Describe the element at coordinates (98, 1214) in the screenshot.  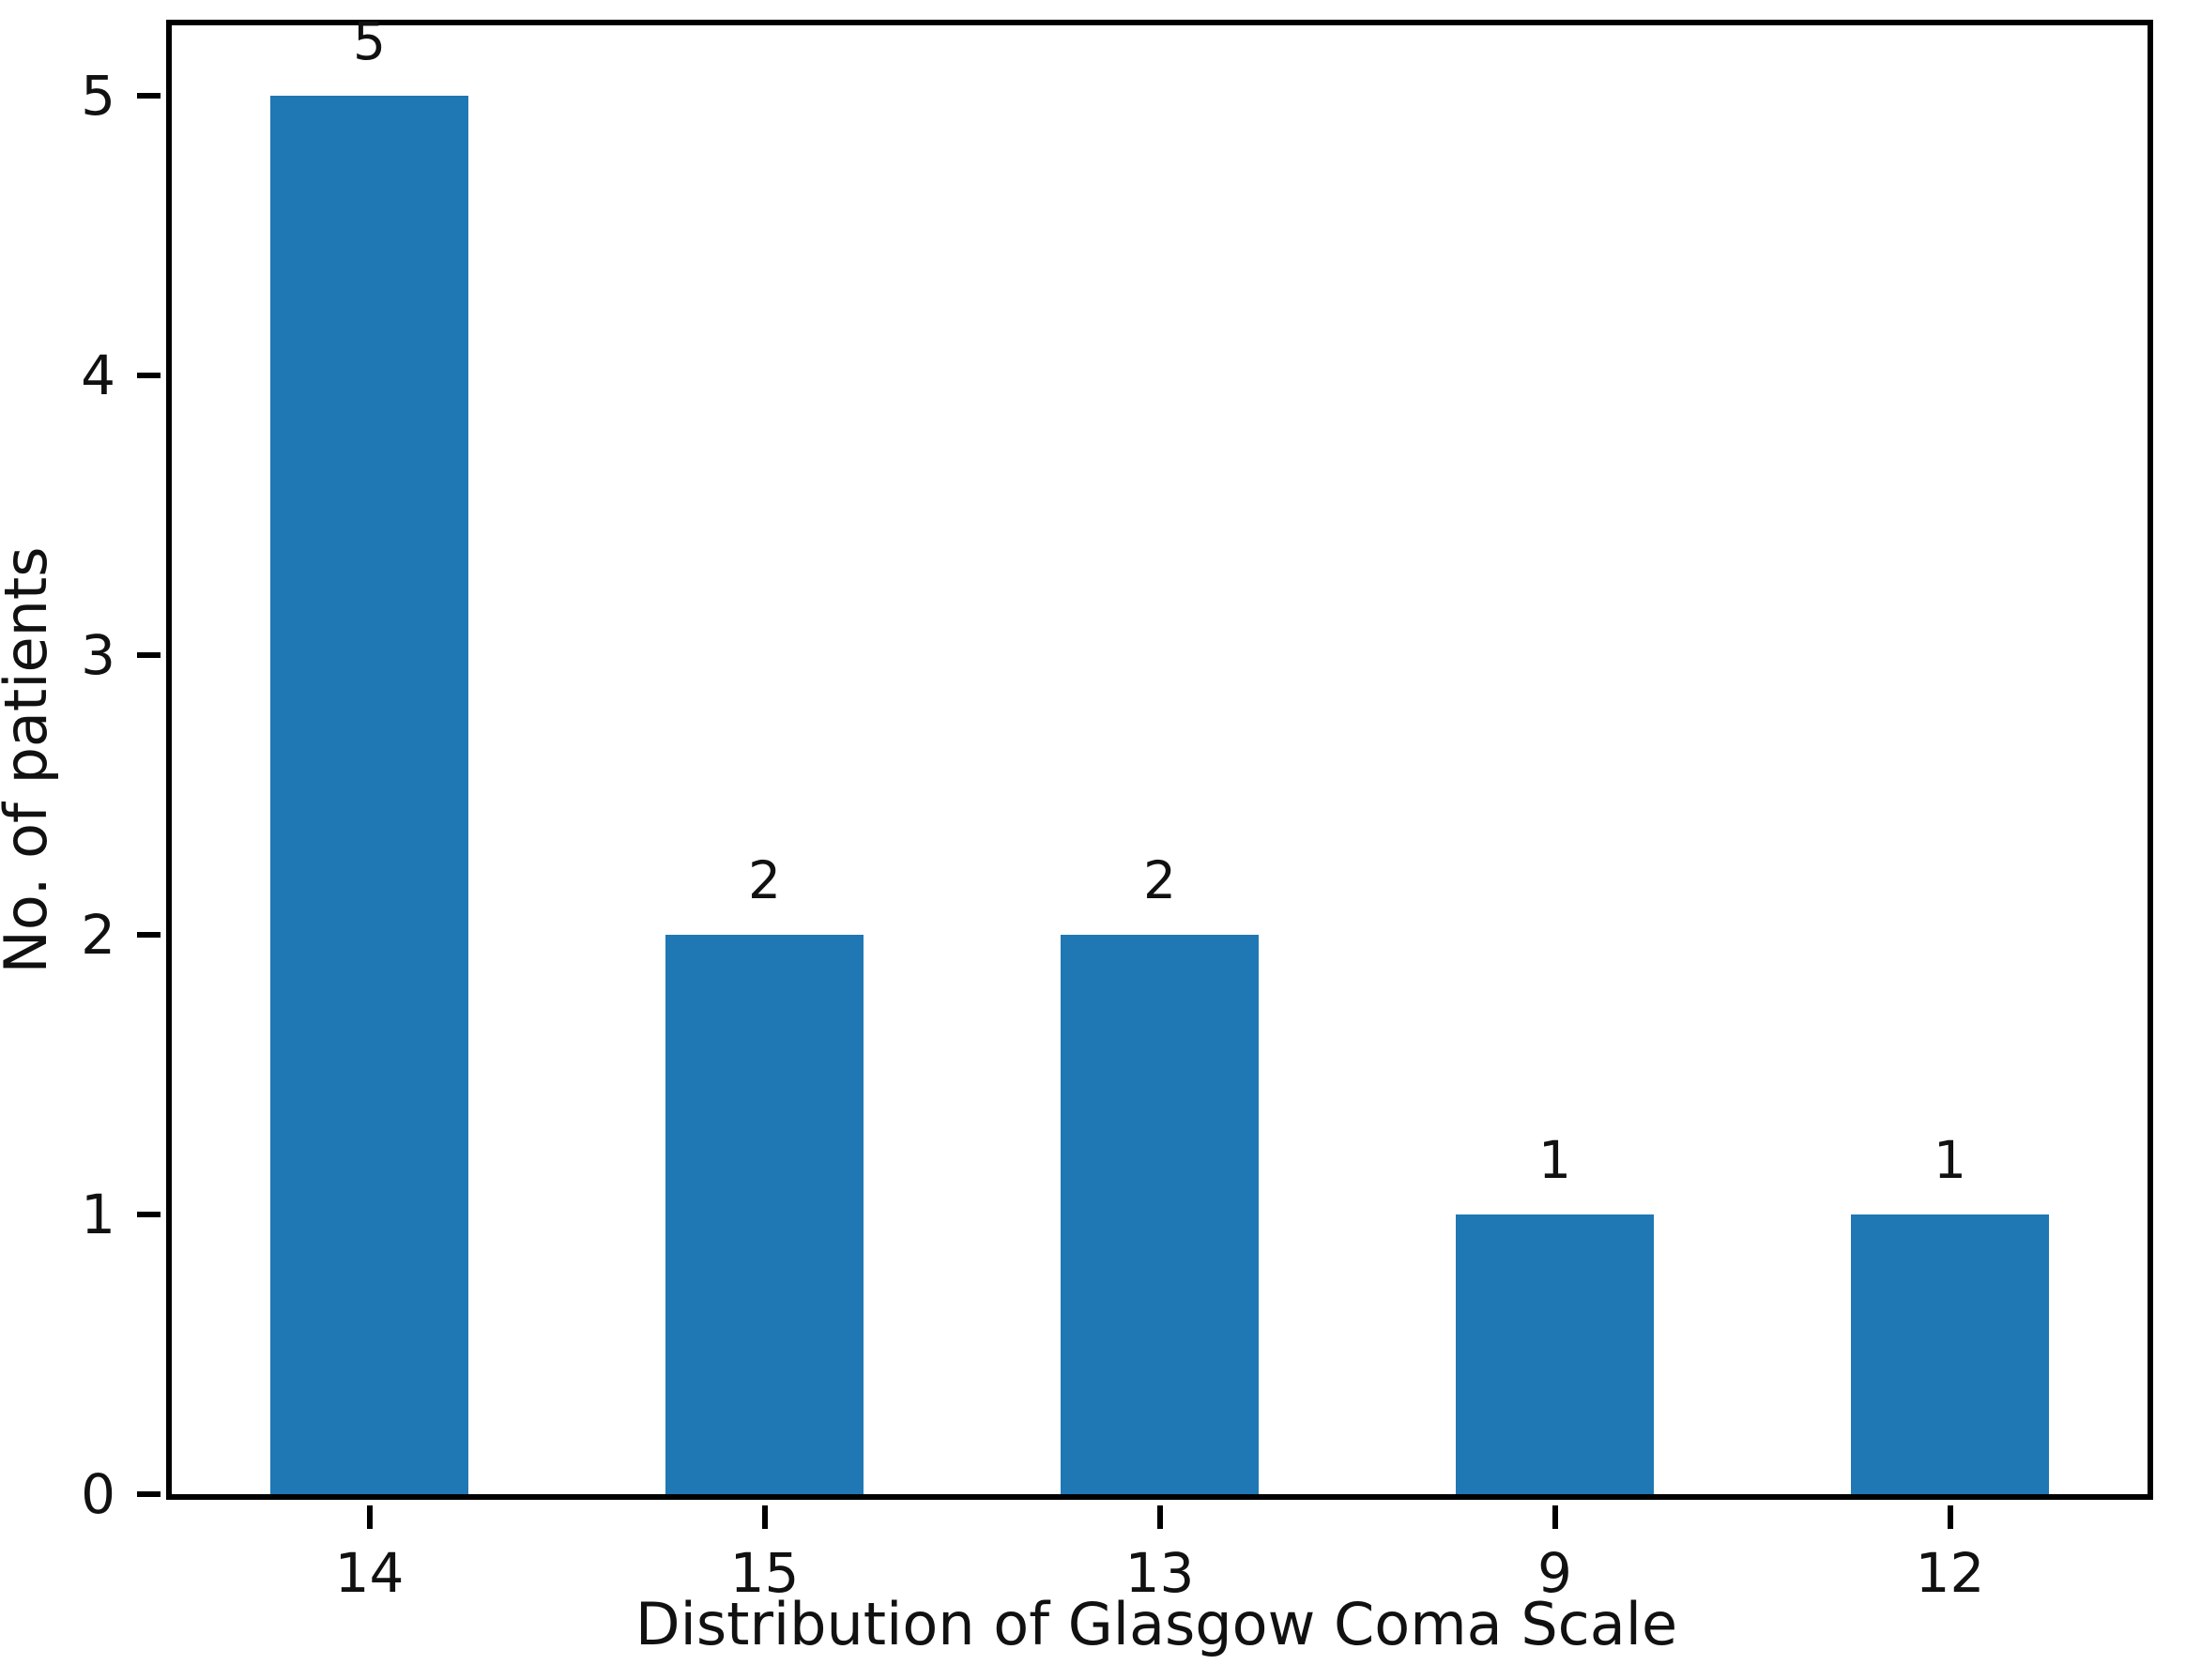
I see `y-tick-label: 1` at that location.